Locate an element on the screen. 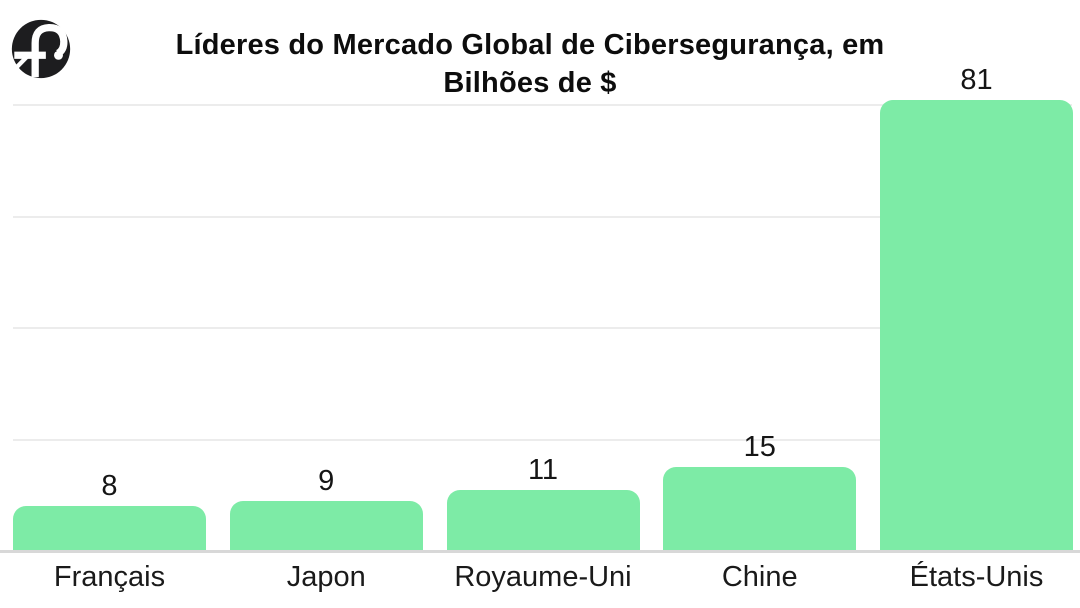 The image size is (1080, 608). category-label: Royaume-Uni is located at coordinates (543, 577).